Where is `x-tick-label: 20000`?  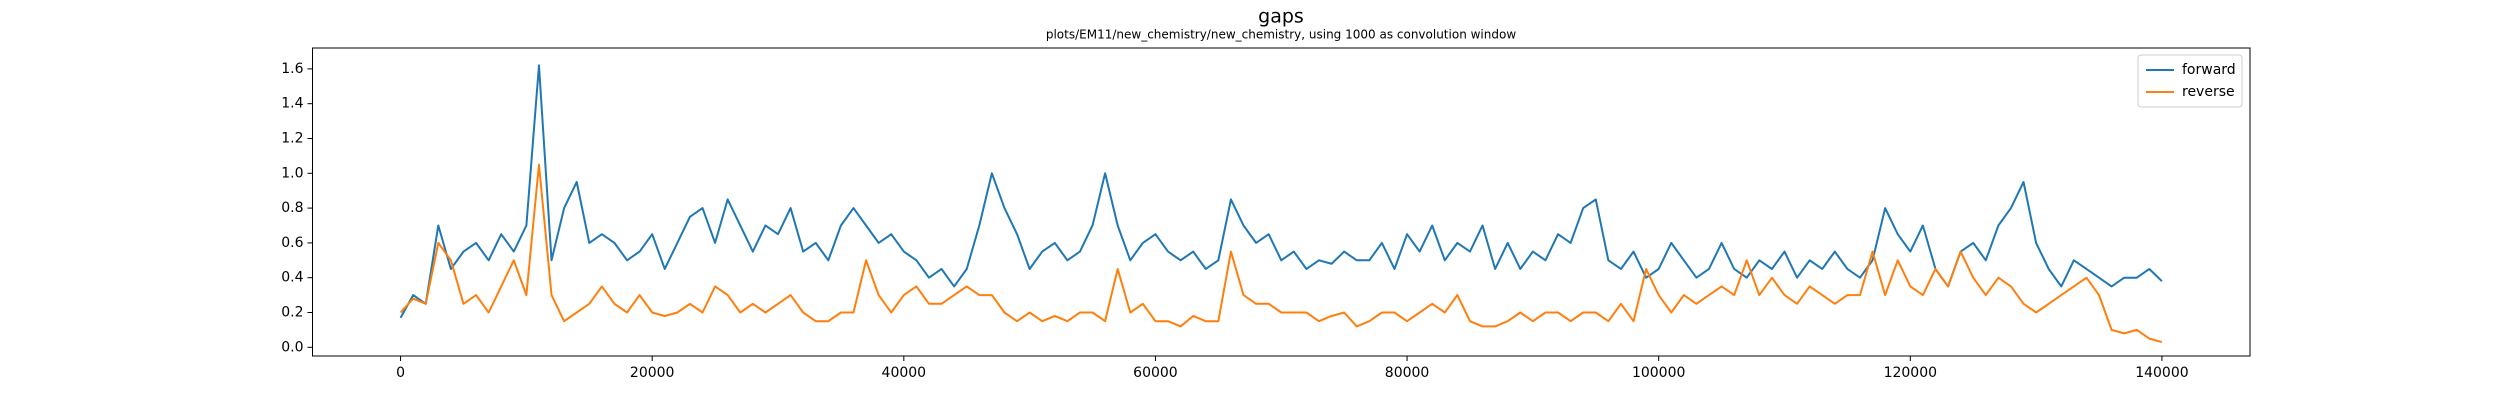
x-tick-label: 20000 is located at coordinates (652, 373).